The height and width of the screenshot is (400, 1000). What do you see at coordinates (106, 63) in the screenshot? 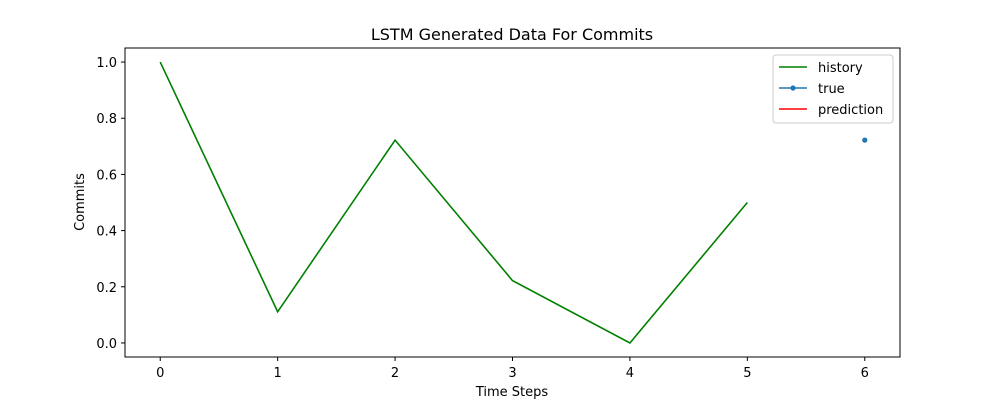
I see `y-tick-label: 1.0` at bounding box center [106, 63].